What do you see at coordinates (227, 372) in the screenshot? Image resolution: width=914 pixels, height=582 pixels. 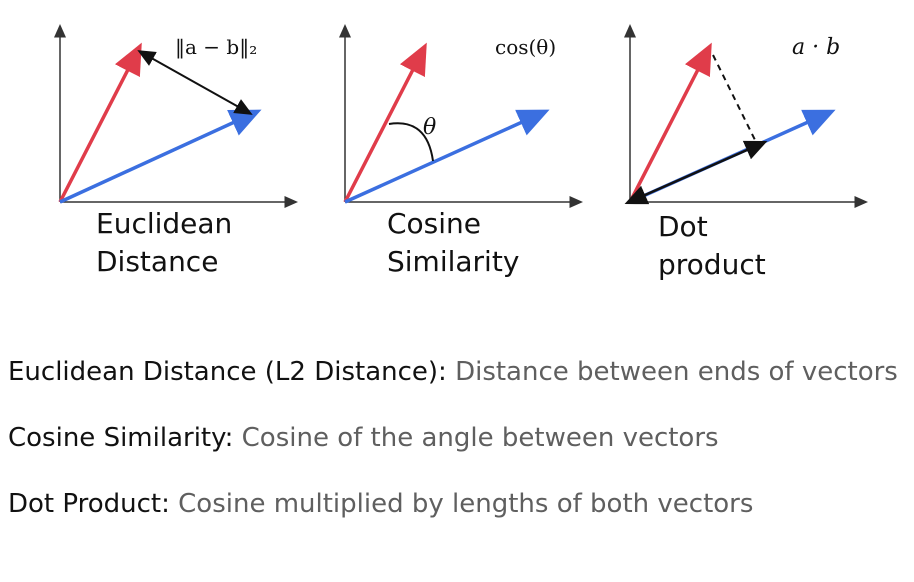 I see `definition-term: Euclidean Distance (L2 Distance):` at bounding box center [227, 372].